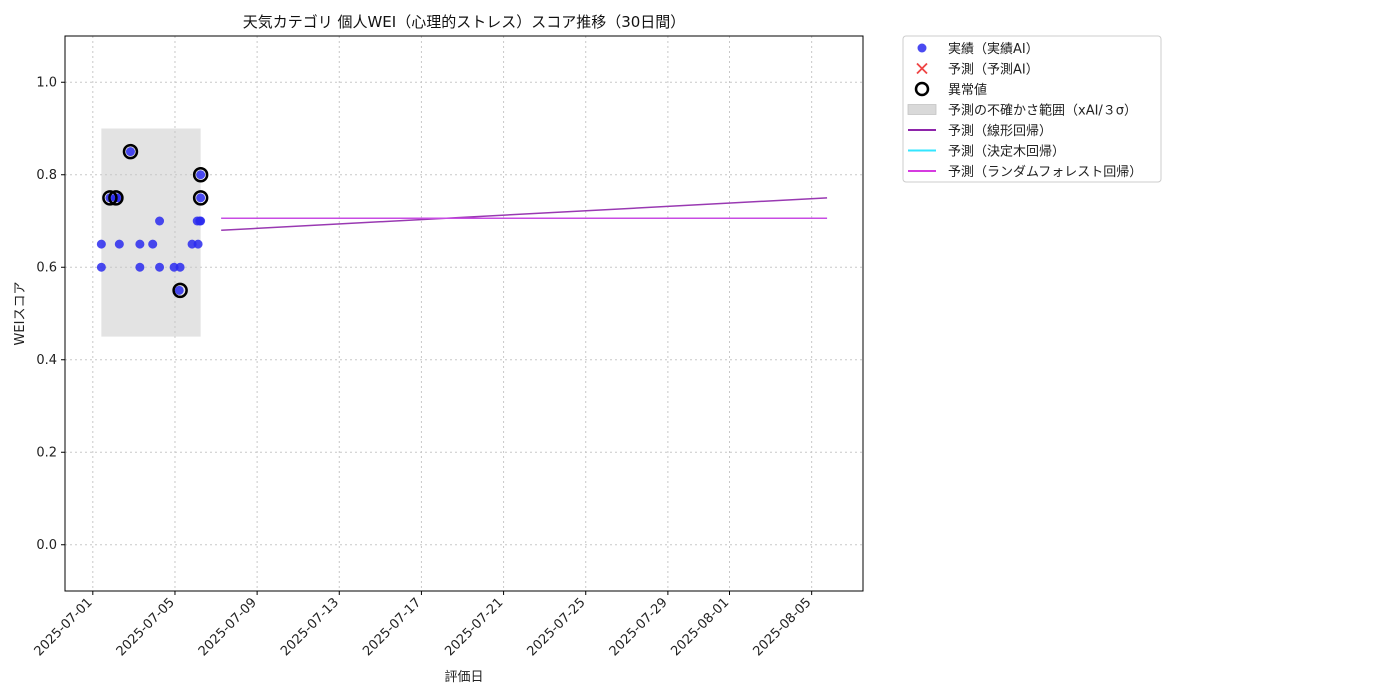 Image resolution: width=1400 pixels, height=700 pixels. Describe the element at coordinates (474, 627) in the screenshot. I see `x-tick-label: 2025-07-21` at that location.